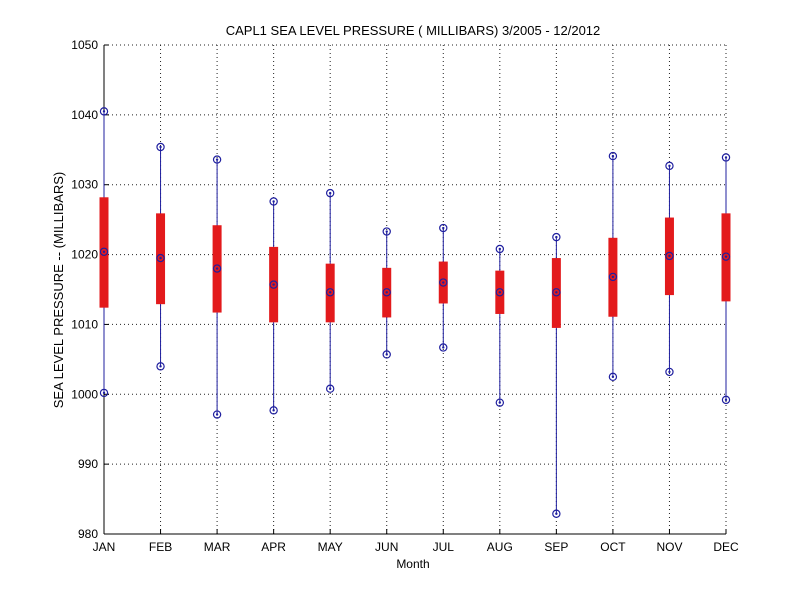 The height and width of the screenshot is (605, 800). I want to click on max-marker-jun, so click(386, 231).